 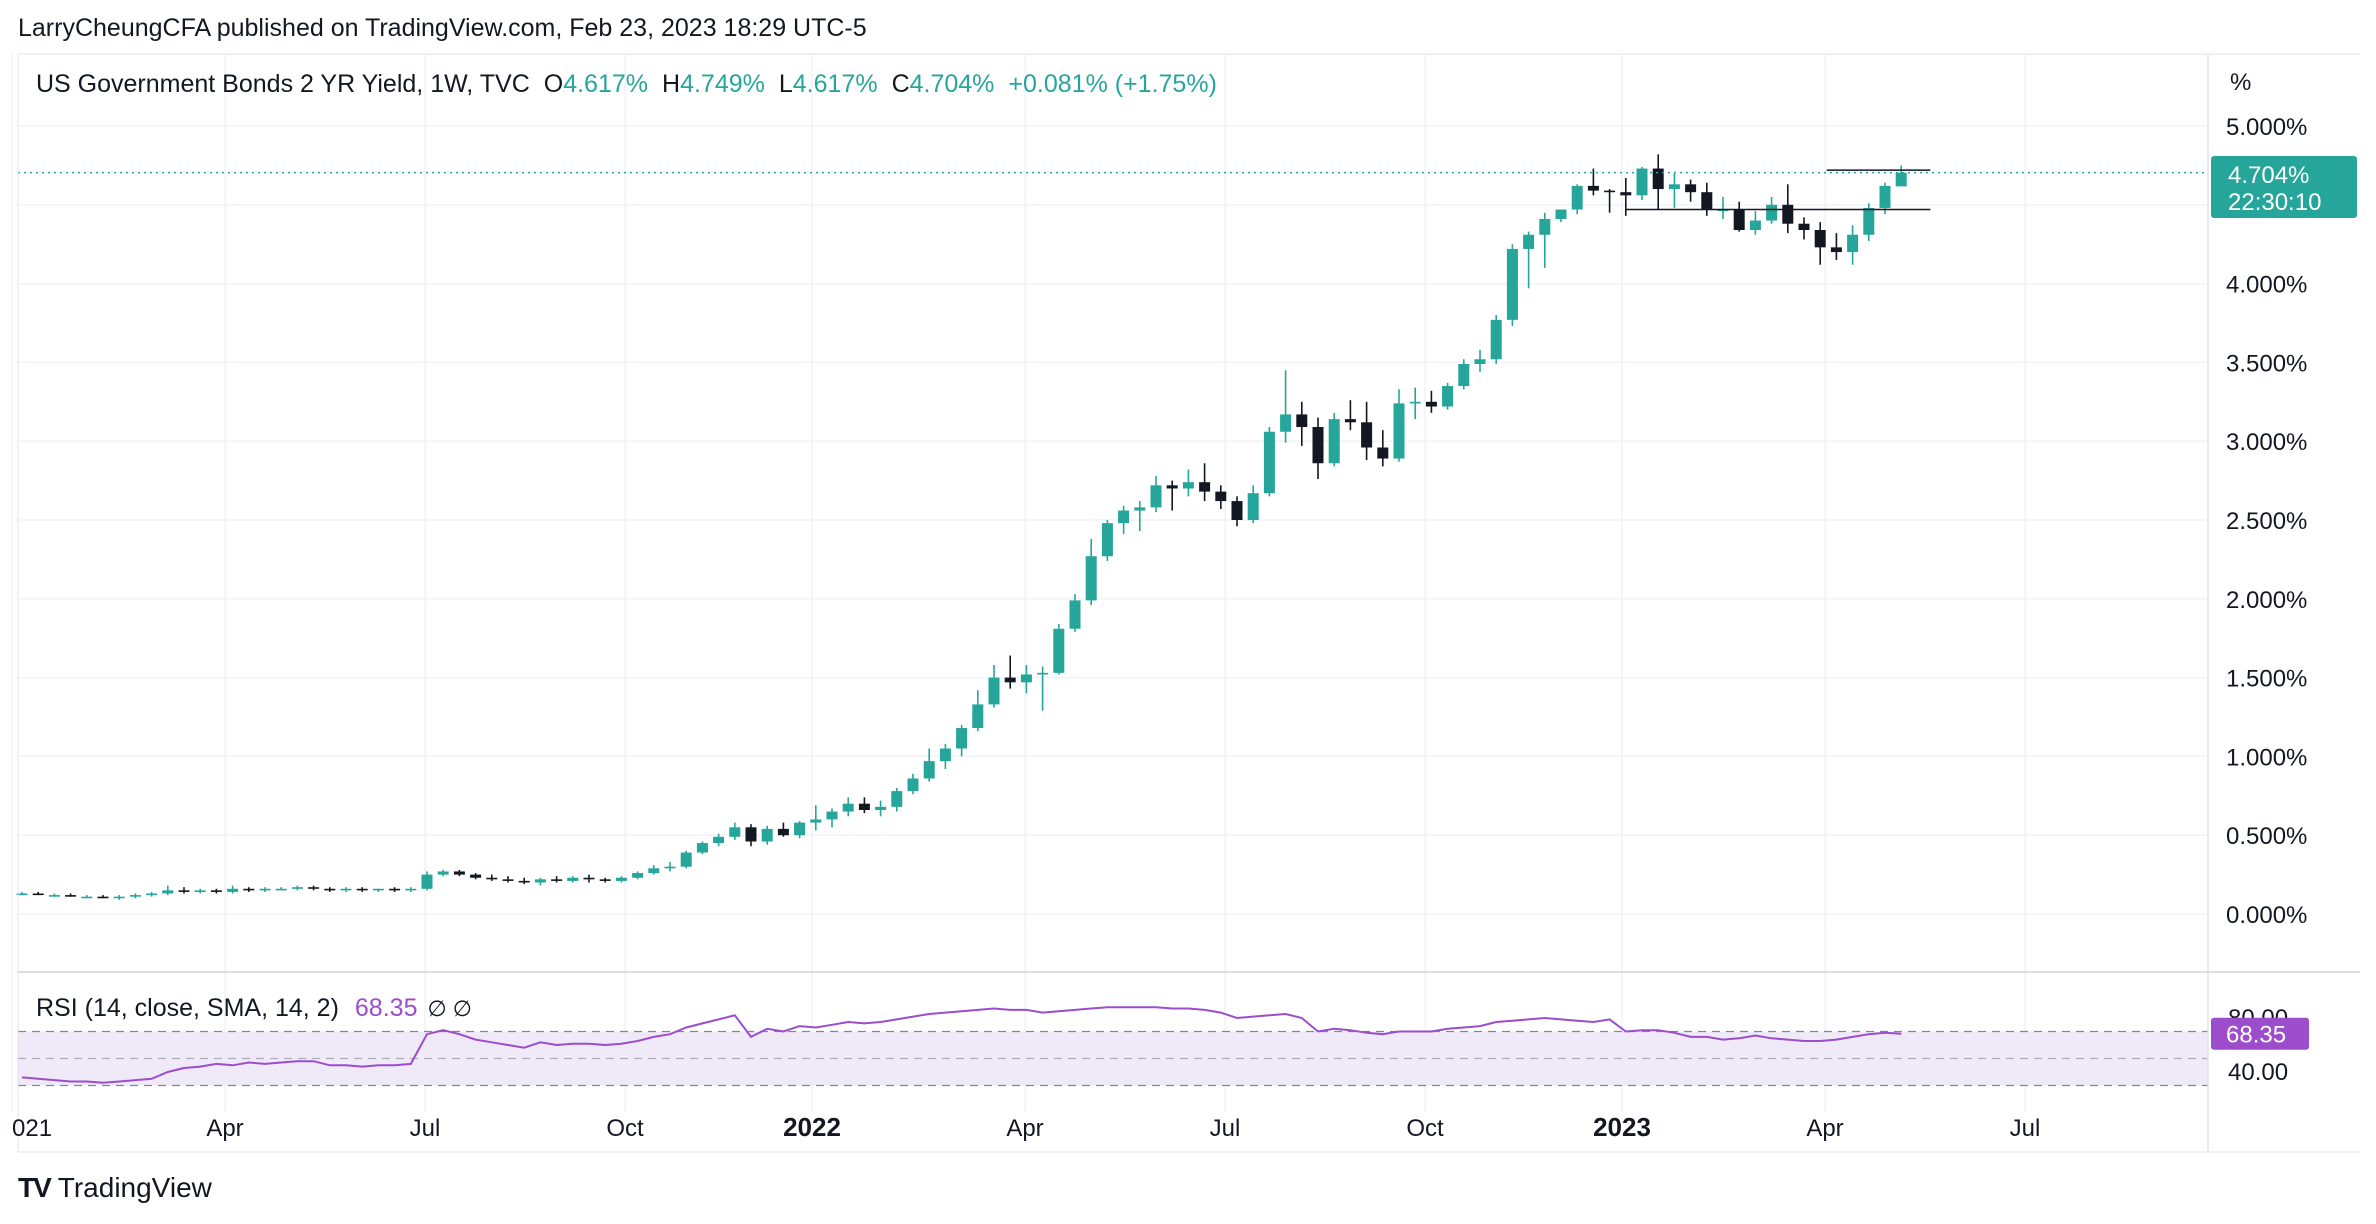 What do you see at coordinates (2268, 175) in the screenshot?
I see `current-price-text: 4.704%` at bounding box center [2268, 175].